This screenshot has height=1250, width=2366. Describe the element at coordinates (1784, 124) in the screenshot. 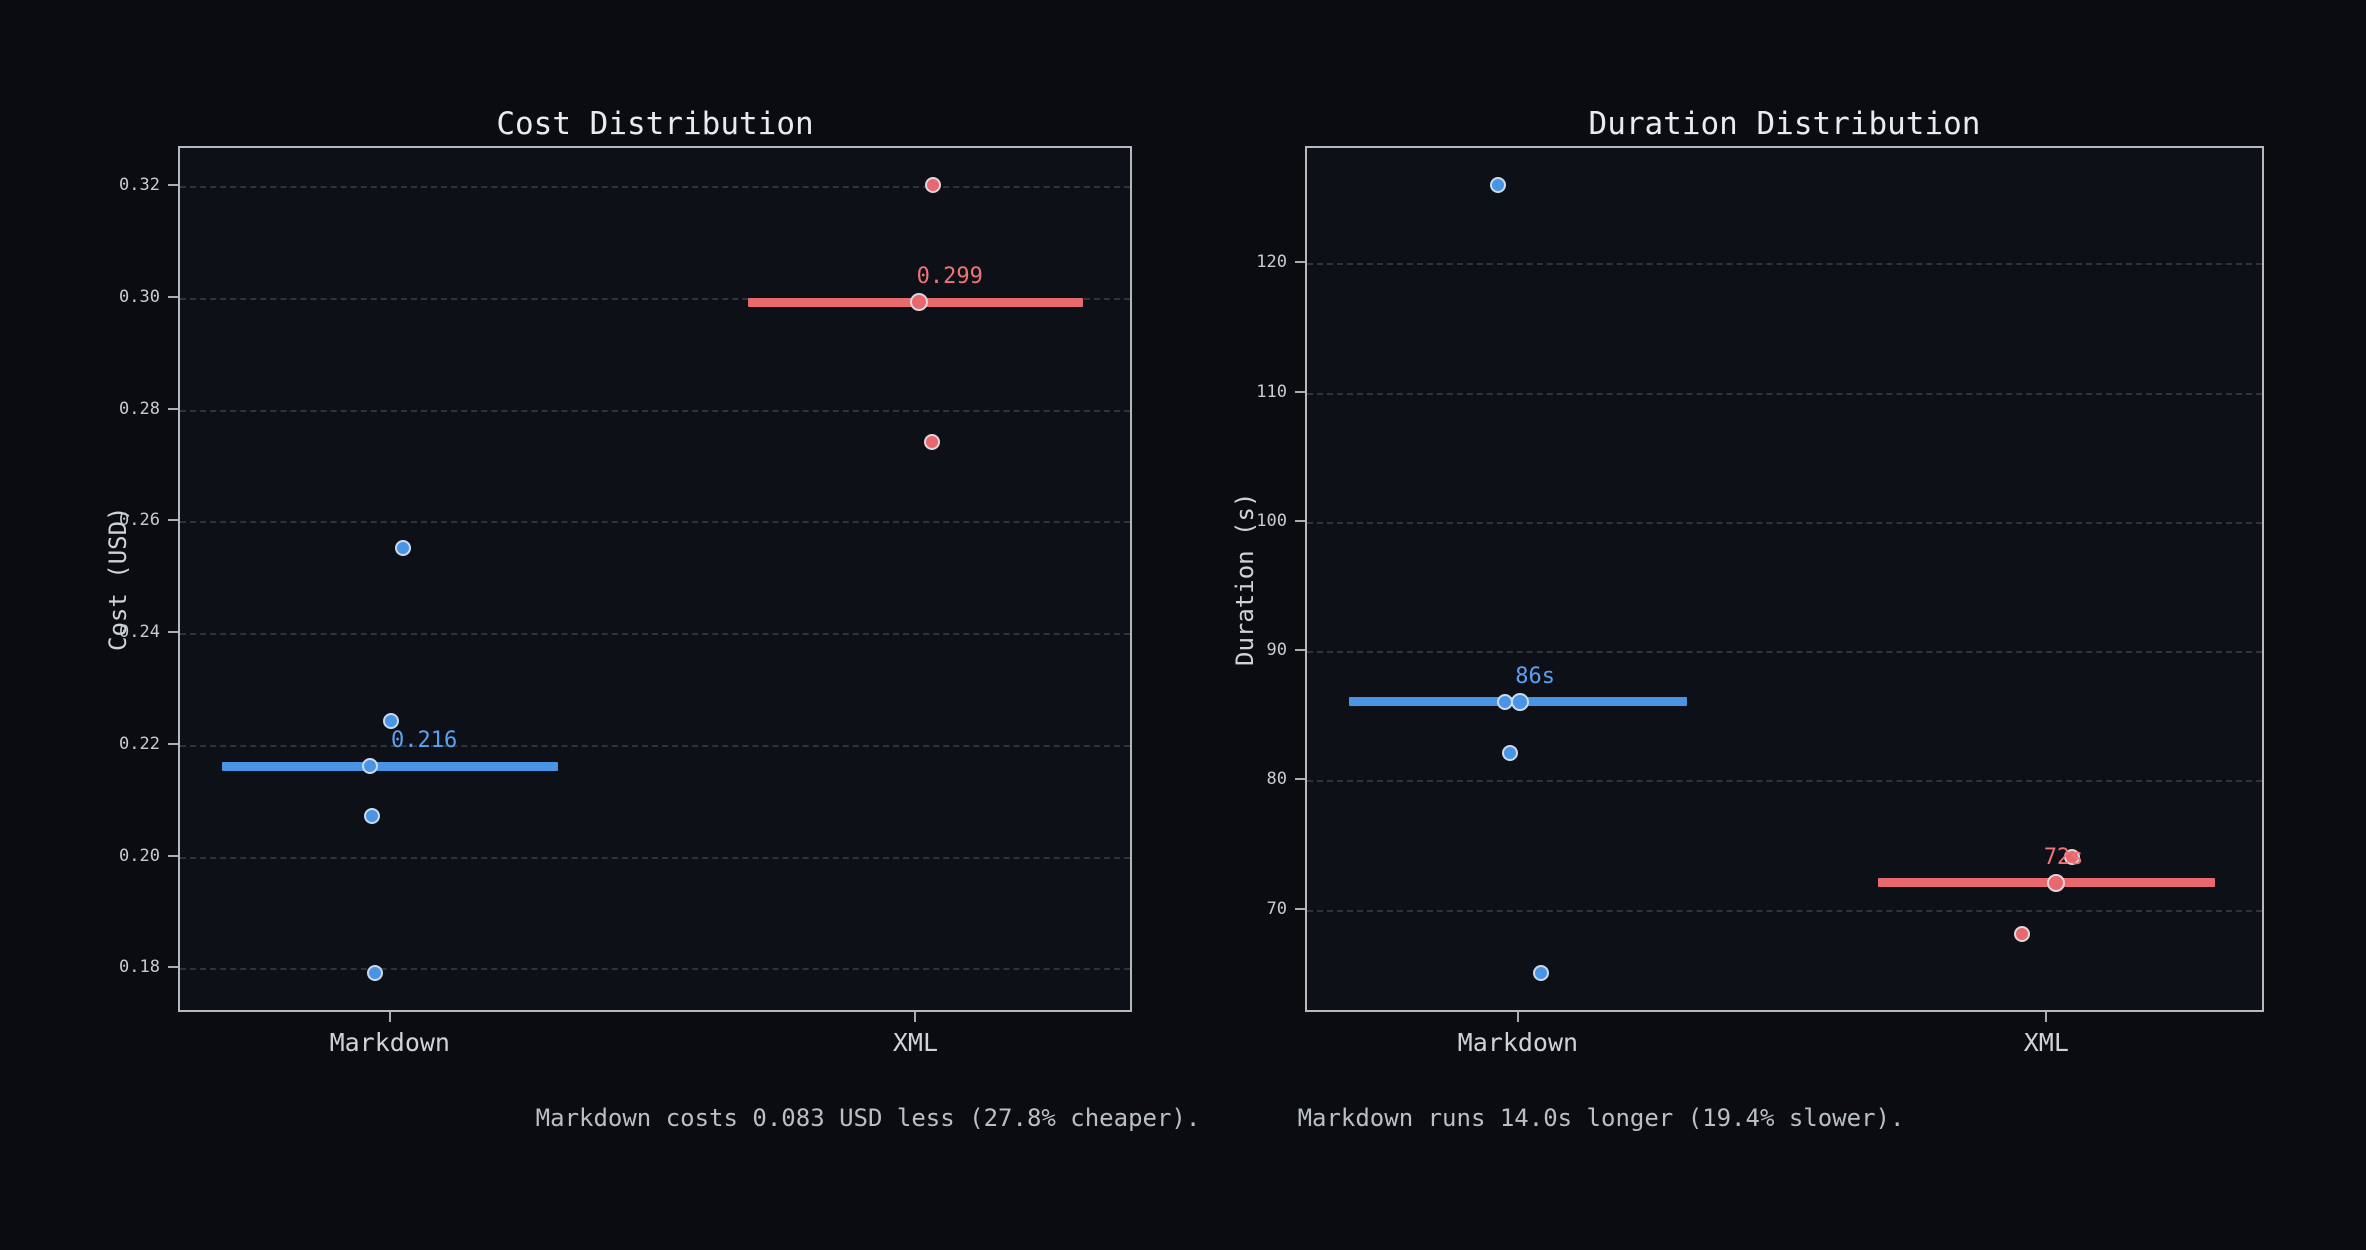

I see `duration-chart-title: Duration Distribution` at that location.